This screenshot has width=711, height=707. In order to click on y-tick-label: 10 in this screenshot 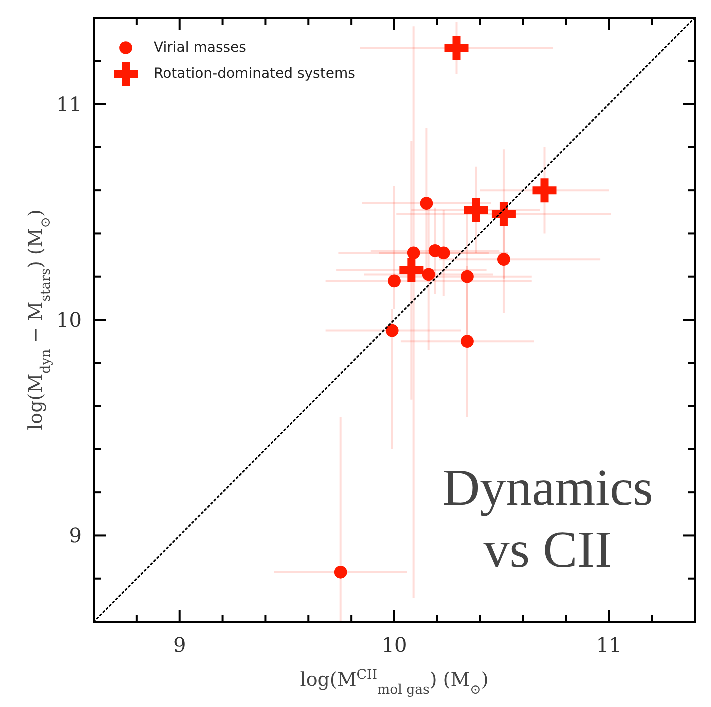, I will do `click(69, 320)`.